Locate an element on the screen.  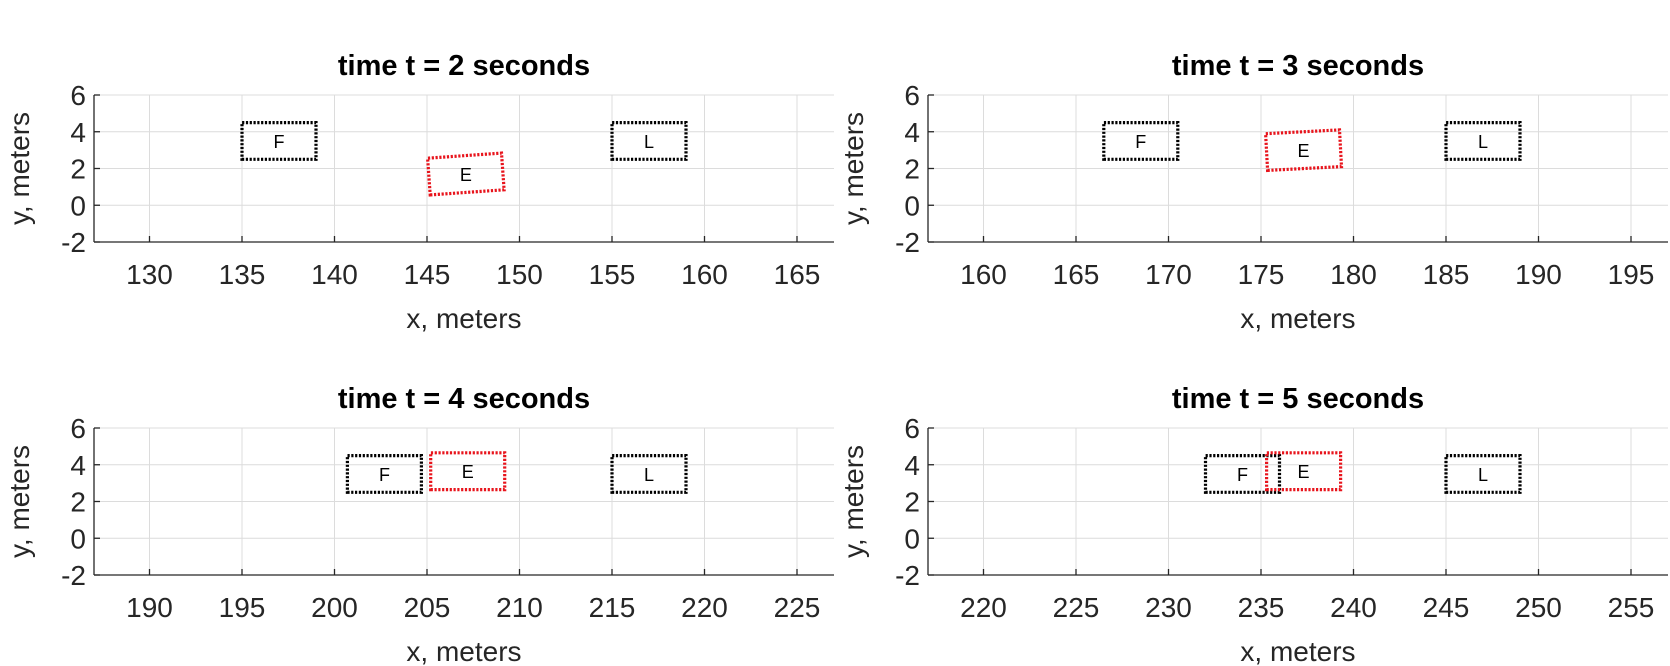
x-tick-label: 255 is located at coordinates (1631, 607).